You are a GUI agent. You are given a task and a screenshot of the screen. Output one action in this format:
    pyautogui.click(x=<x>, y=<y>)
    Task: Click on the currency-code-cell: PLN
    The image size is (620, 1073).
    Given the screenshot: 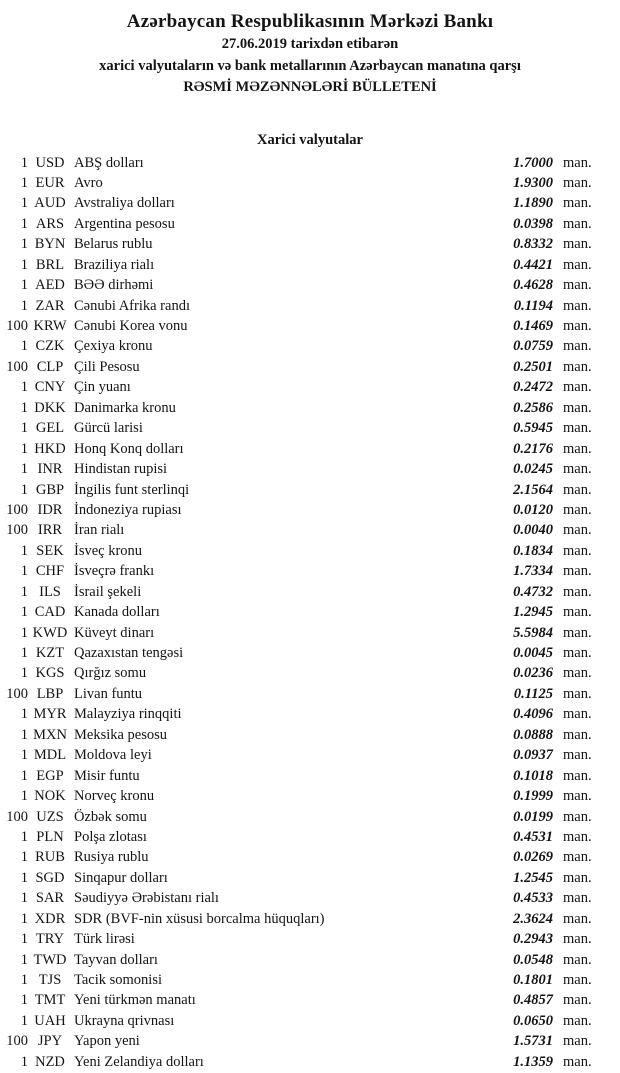 What is the action you would take?
    pyautogui.click(x=50, y=836)
    